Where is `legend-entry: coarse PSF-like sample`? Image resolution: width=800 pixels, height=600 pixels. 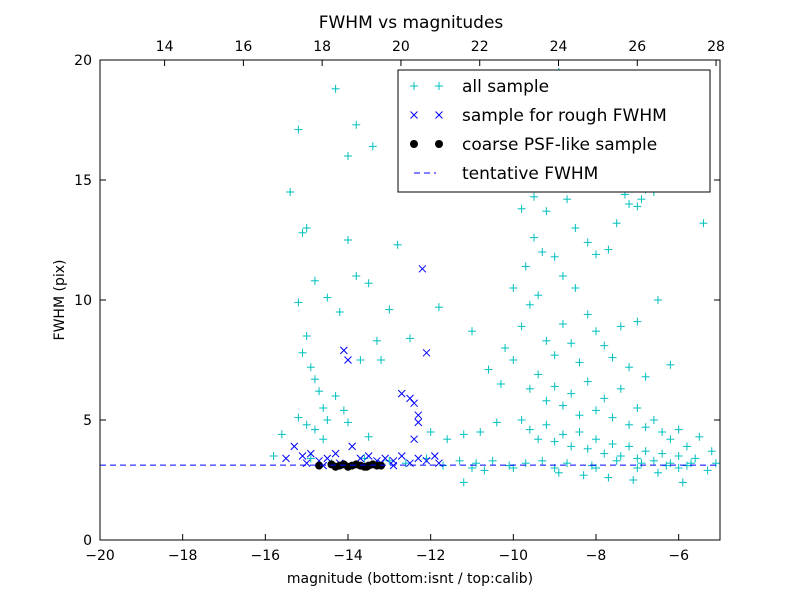
legend-entry: coarse PSF-like sample is located at coordinates (533, 145).